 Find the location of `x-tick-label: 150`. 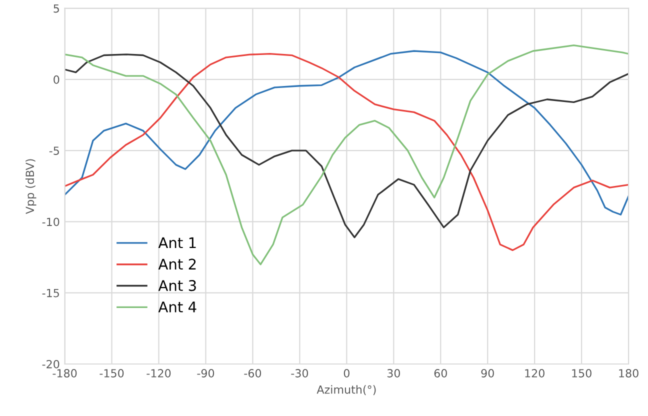

x-tick-label: 150 is located at coordinates (582, 373).